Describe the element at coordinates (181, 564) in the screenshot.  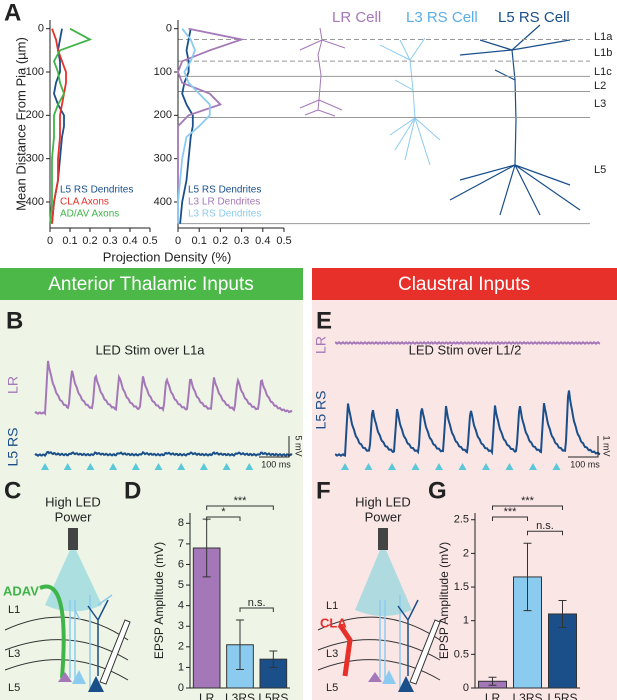
I see `y-tick-label: 6` at that location.